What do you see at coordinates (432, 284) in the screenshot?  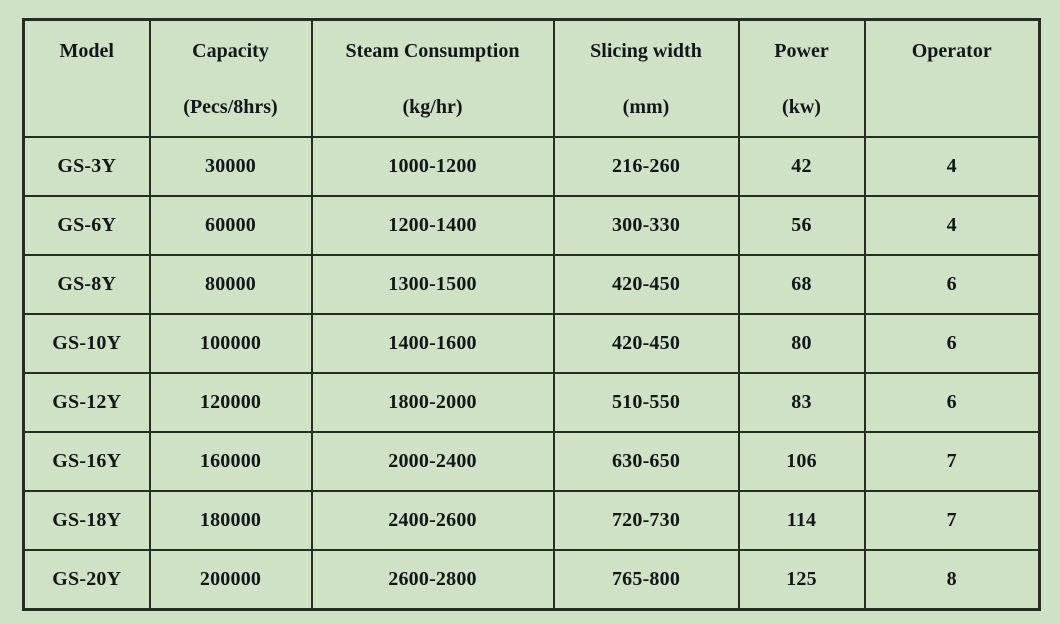 I see `table-cell-steam: 1300-1500` at bounding box center [432, 284].